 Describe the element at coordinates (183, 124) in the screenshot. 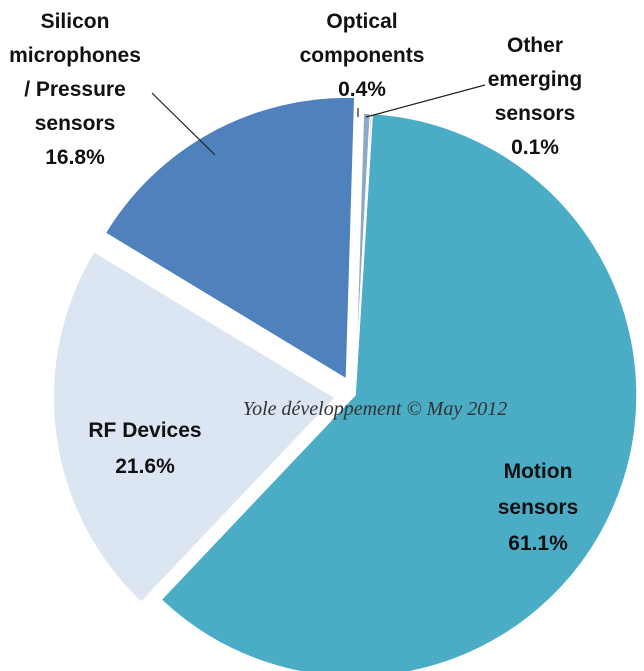

I see `leader-line-silicon` at that location.